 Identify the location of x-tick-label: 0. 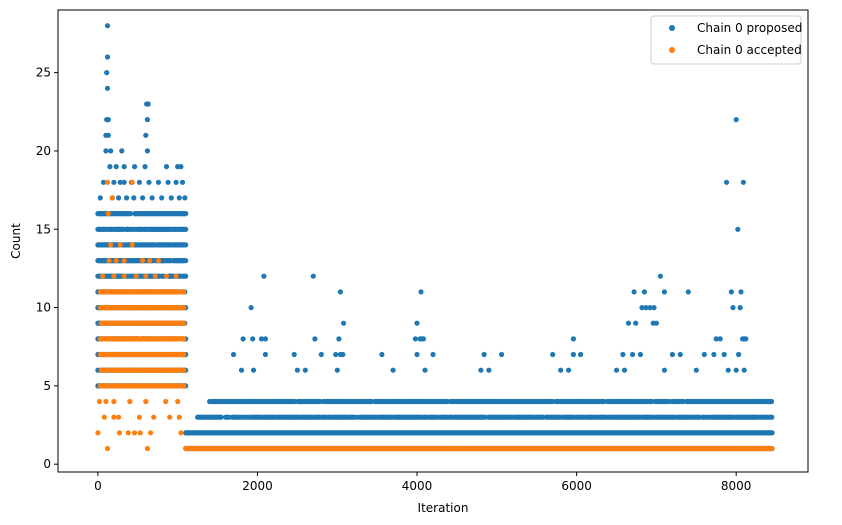
(98, 486).